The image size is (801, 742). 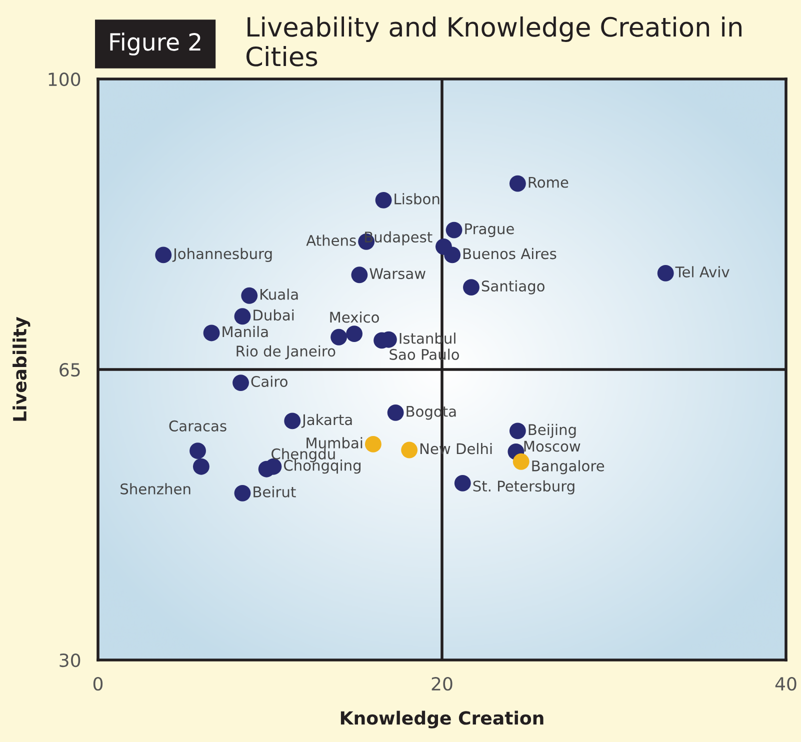 I want to click on annotation: Jakarta, so click(x=326, y=421).